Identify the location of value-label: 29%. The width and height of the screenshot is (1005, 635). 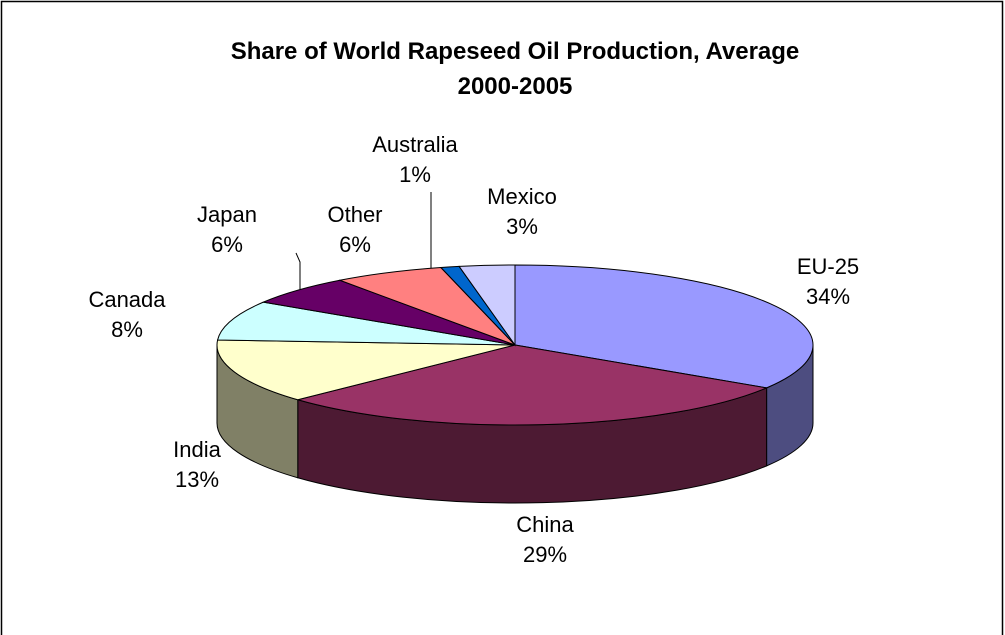
(545, 554).